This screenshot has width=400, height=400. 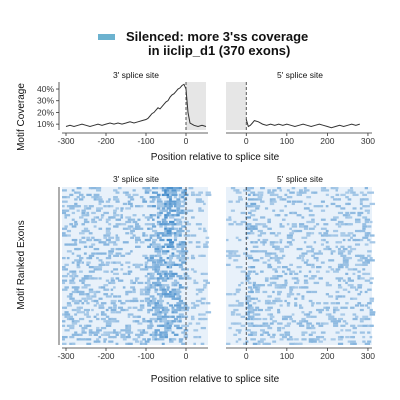 What do you see at coordinates (217, 36) in the screenshot?
I see `legend-title-line-1: Silenced: more 3'ss coverage` at bounding box center [217, 36].